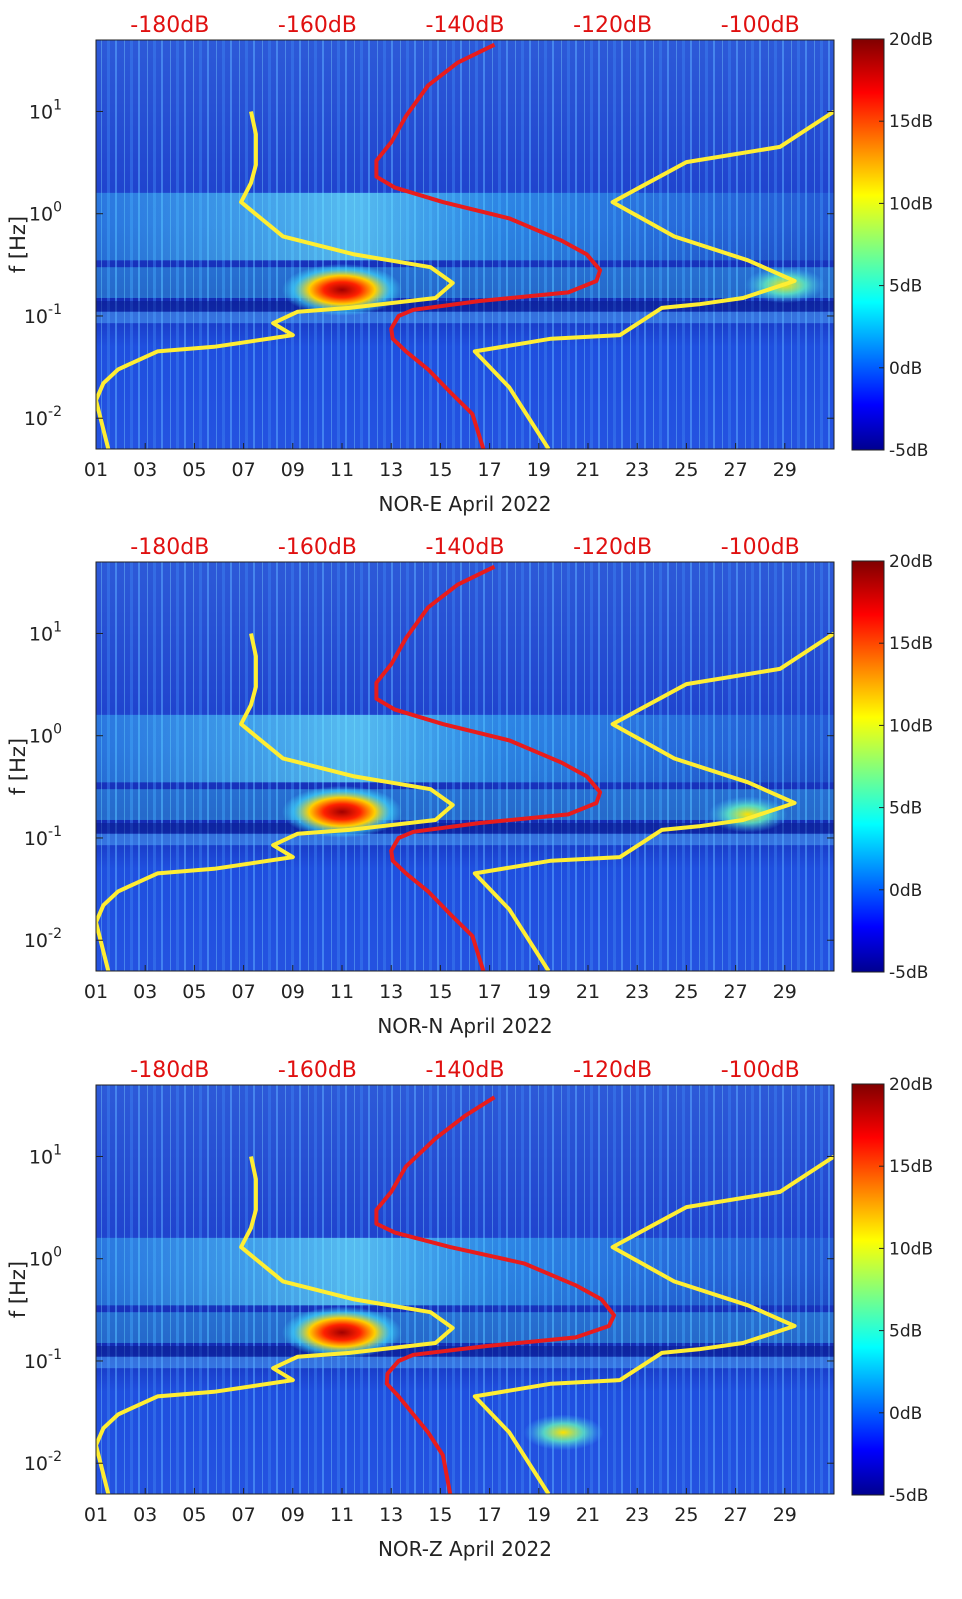 The width and height of the screenshot is (962, 1599). What do you see at coordinates (465, 317) in the screenshot?
I see `low-band` at bounding box center [465, 317].